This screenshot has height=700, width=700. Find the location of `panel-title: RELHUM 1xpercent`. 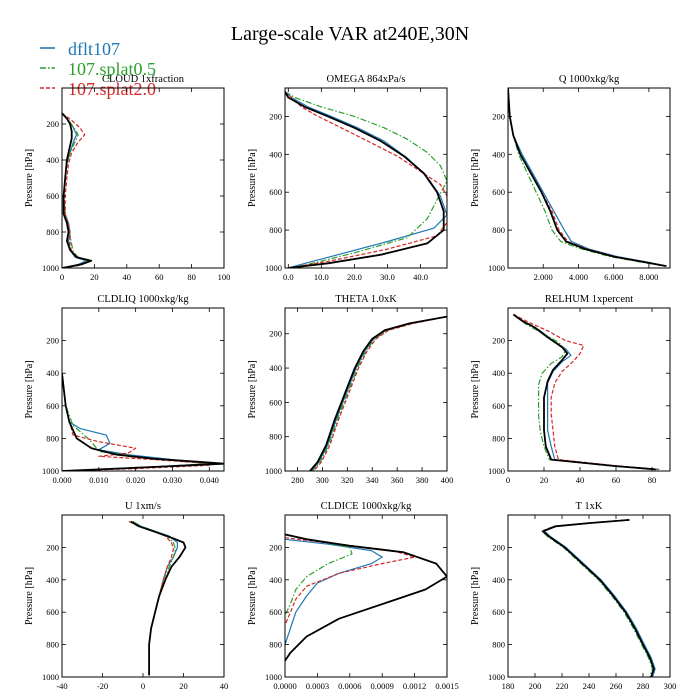

panel-title: RELHUM 1xpercent is located at coordinates (589, 299).